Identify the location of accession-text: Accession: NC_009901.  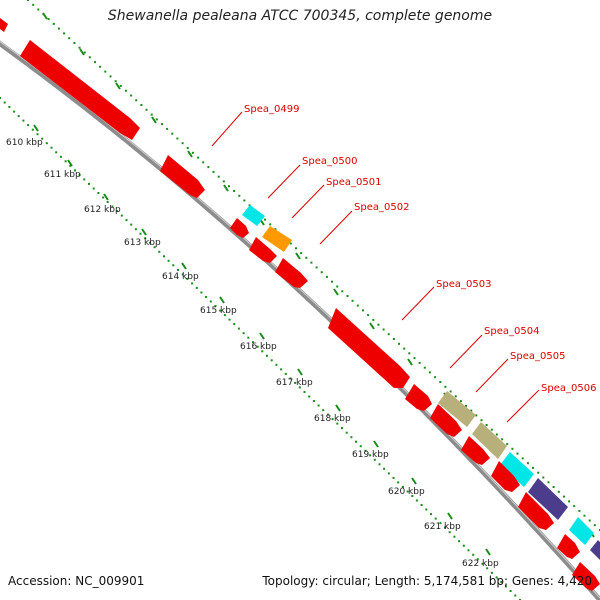
(76, 581).